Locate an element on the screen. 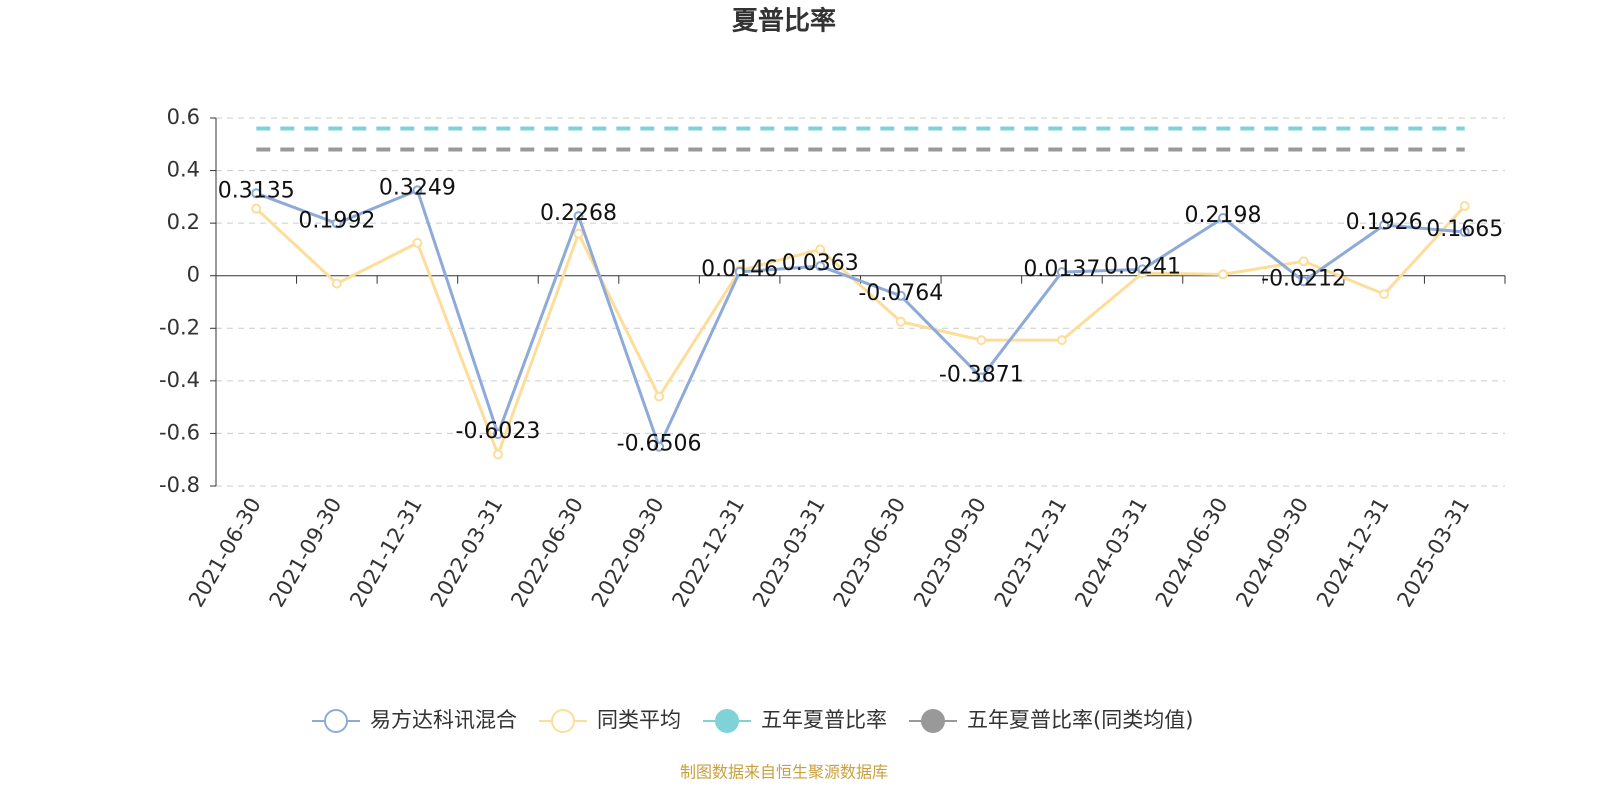 The width and height of the screenshot is (1600, 800). data-label: 0.0241 is located at coordinates (1142, 266).